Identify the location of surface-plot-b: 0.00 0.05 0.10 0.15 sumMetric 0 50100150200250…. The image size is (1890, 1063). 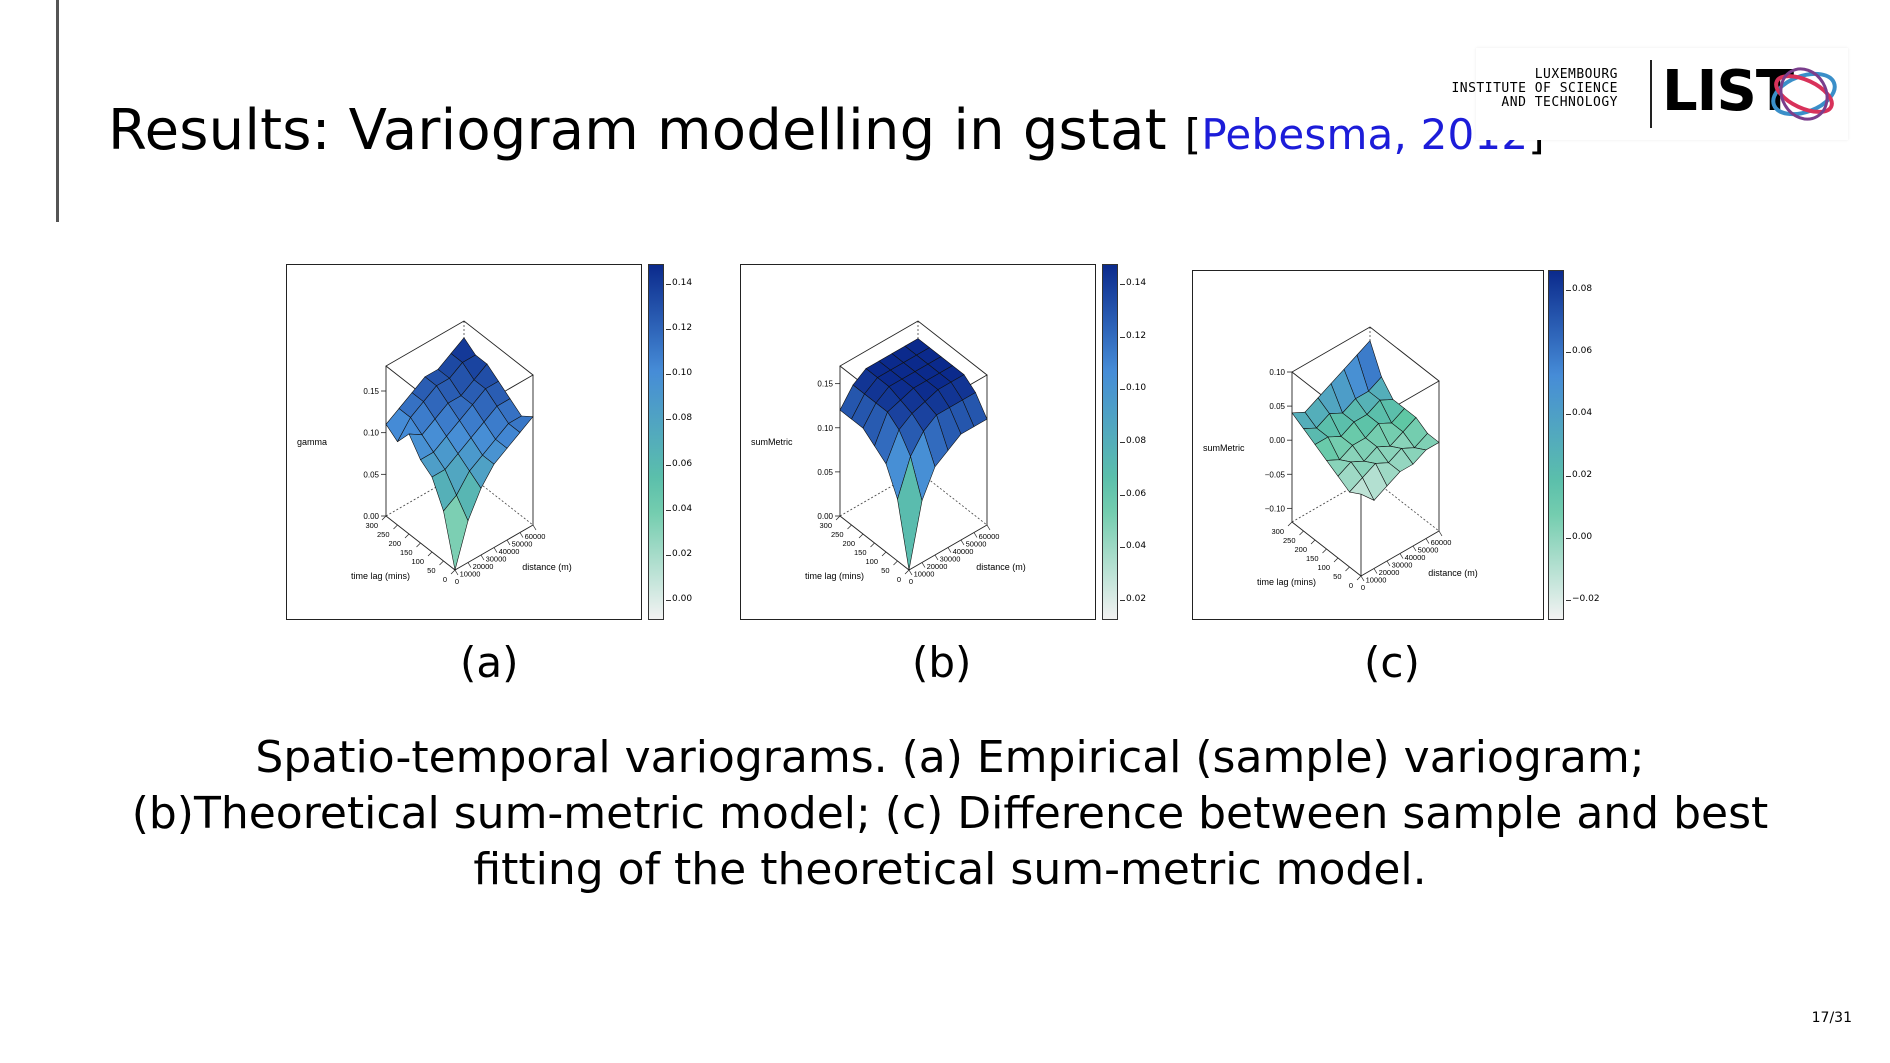
(888, 453).